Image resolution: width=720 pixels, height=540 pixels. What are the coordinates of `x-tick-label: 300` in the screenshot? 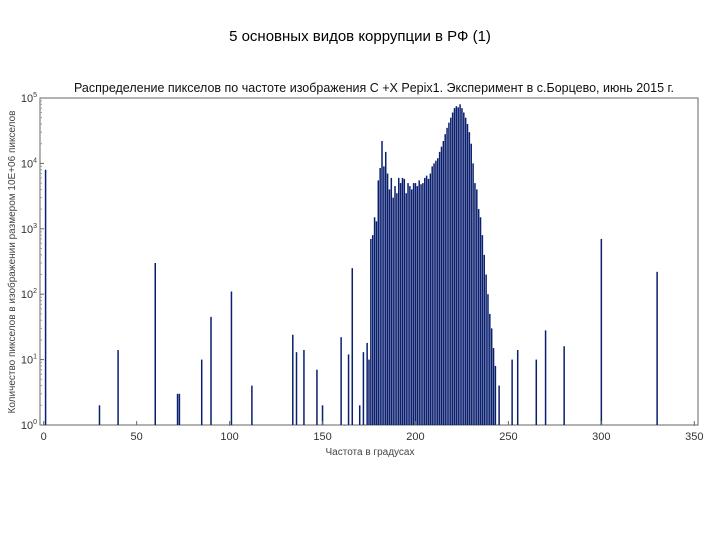 It's located at (601, 437).